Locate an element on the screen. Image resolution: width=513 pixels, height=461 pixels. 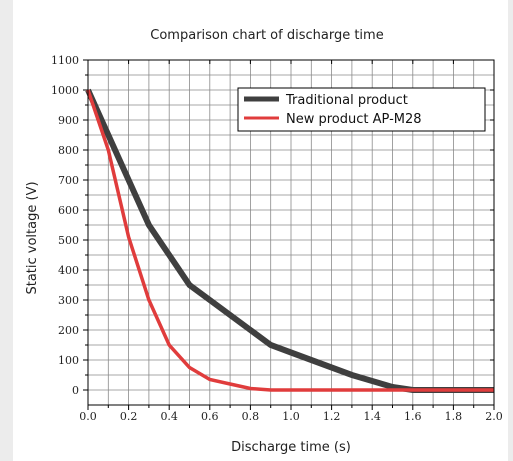
y-tick-label: 1100 is located at coordinates (65, 60).